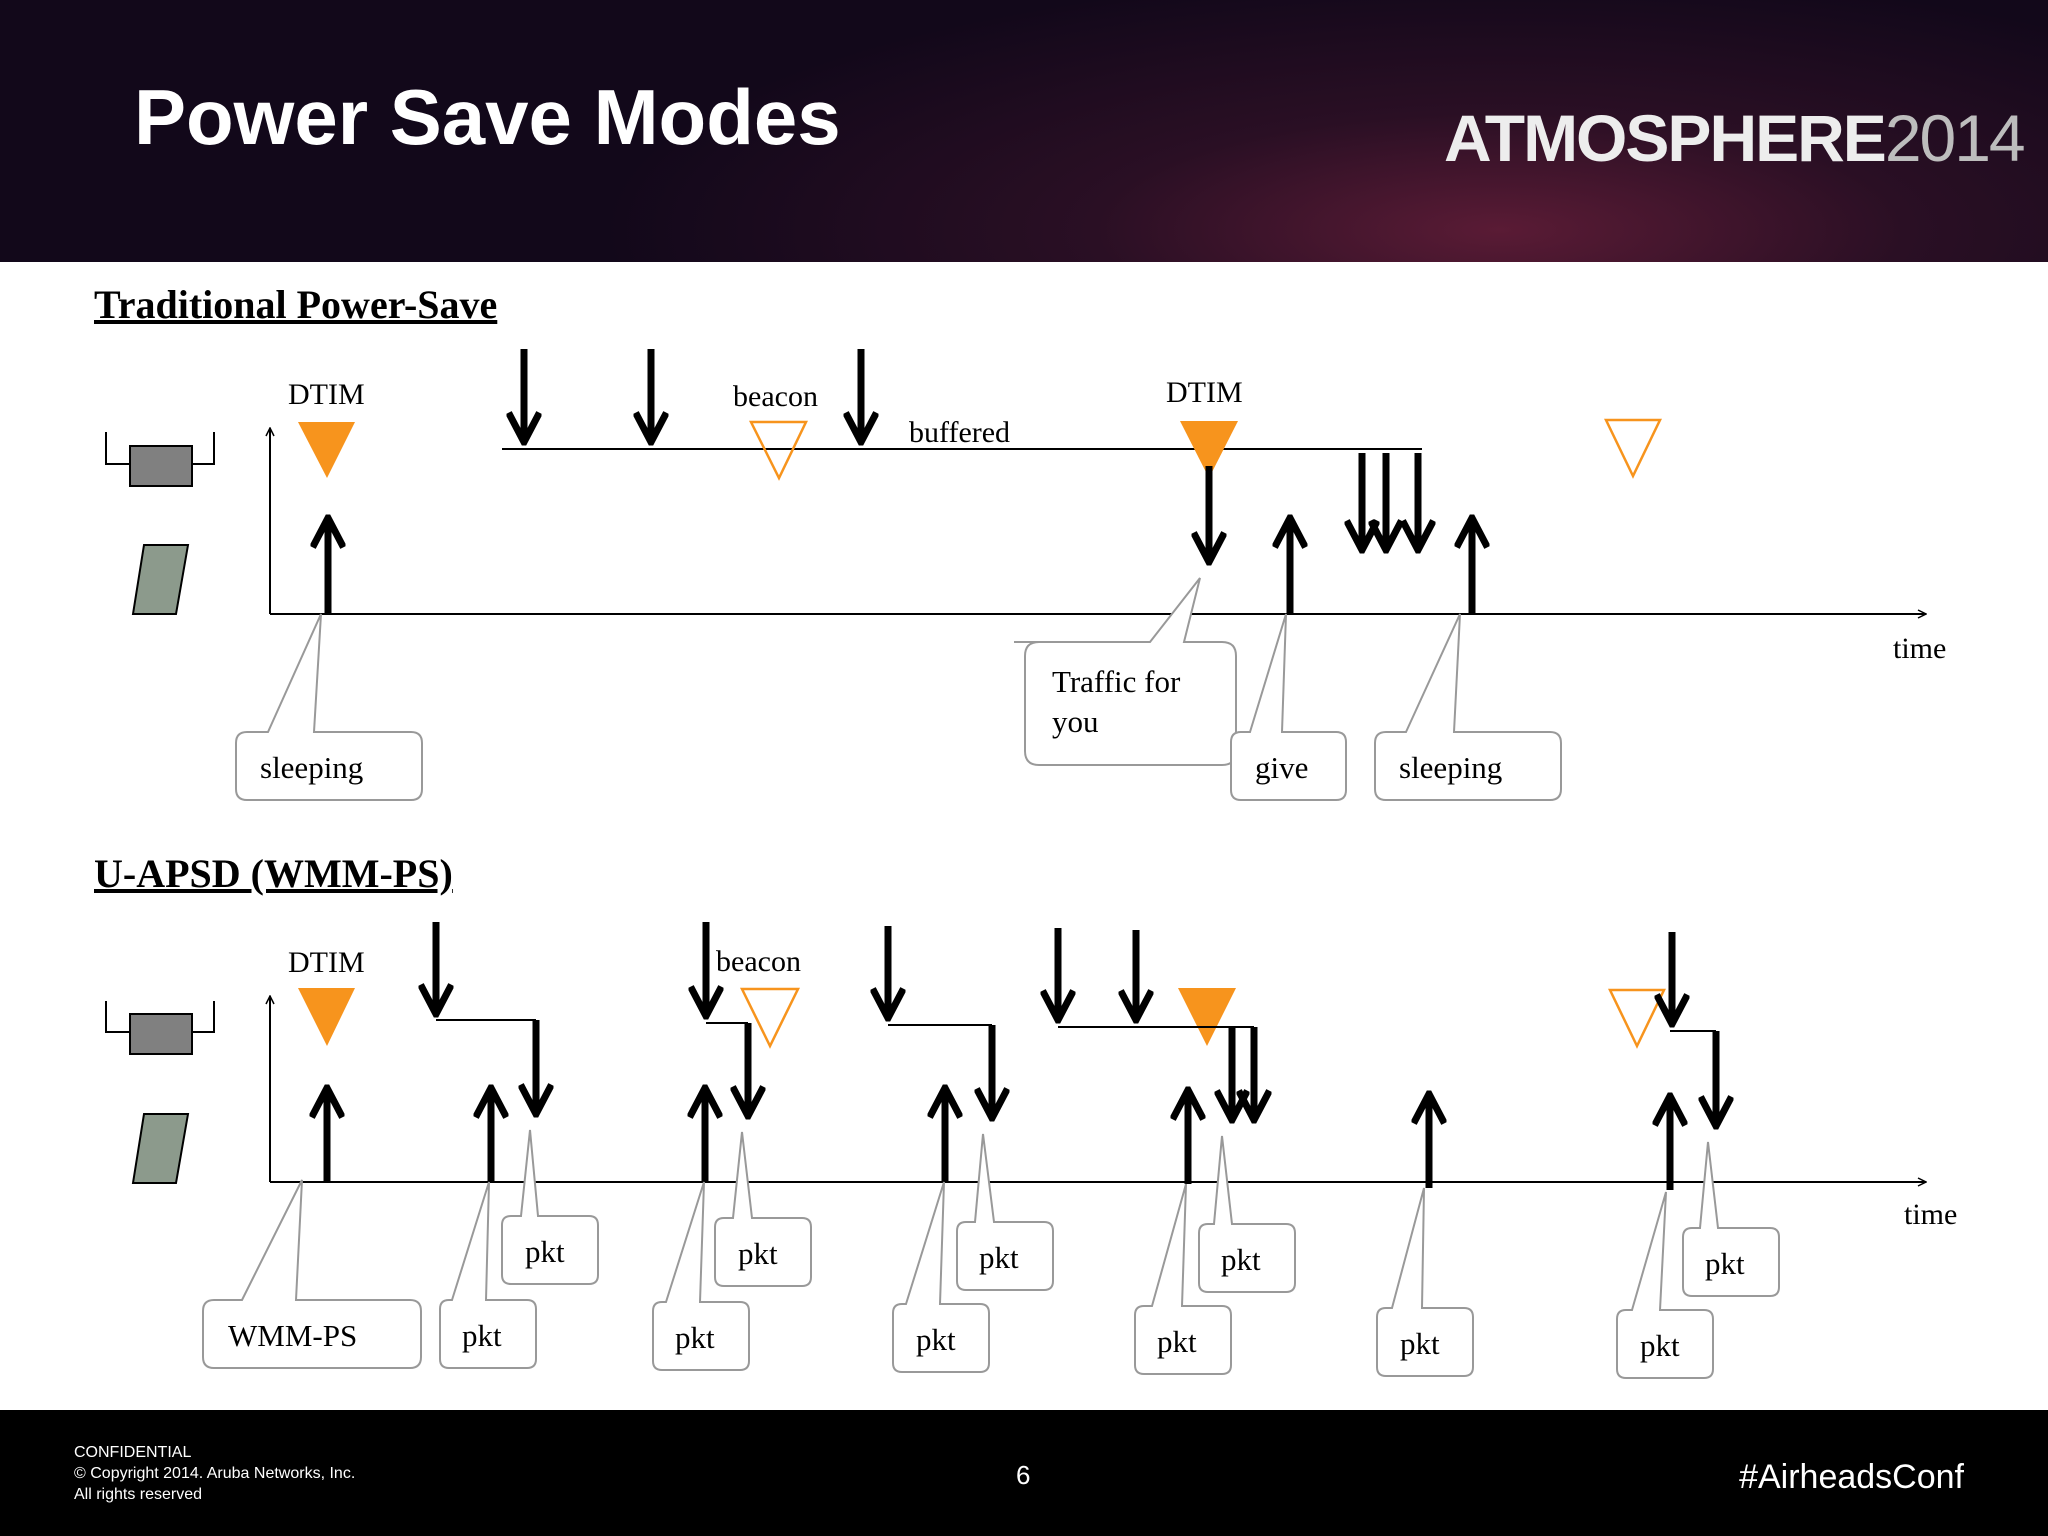 Image resolution: width=2048 pixels, height=1536 pixels. I want to click on callout-give: give, so click(1288, 707).